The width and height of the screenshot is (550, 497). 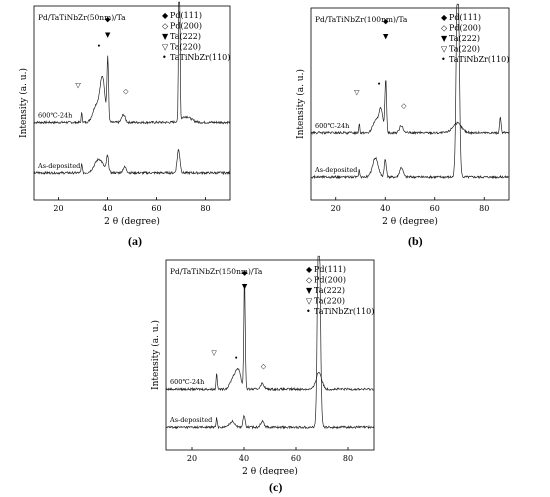 I want to click on chart-title: Pd/TaTiNbZr(100nm)/Ta, so click(x=361, y=19).